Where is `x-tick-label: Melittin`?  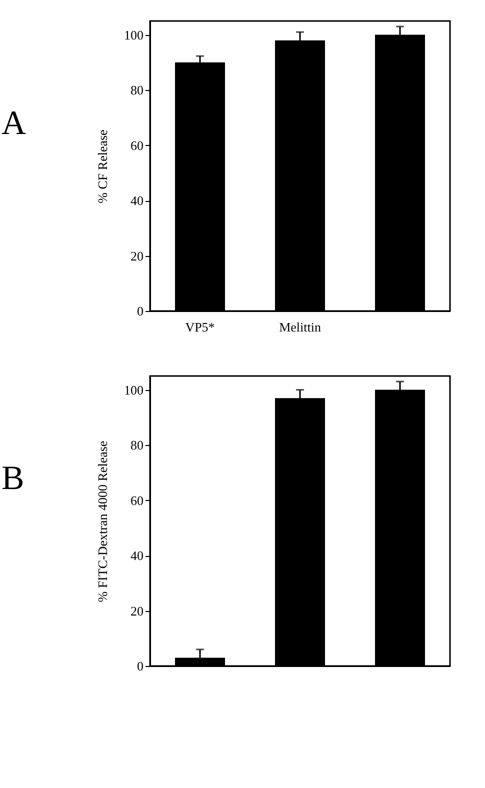
x-tick-label: Melittin is located at coordinates (300, 327).